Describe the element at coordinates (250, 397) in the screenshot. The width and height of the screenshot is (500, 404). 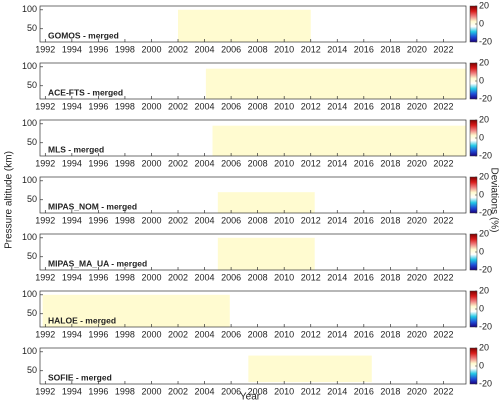
I see `x-axis-label: Year` at that location.